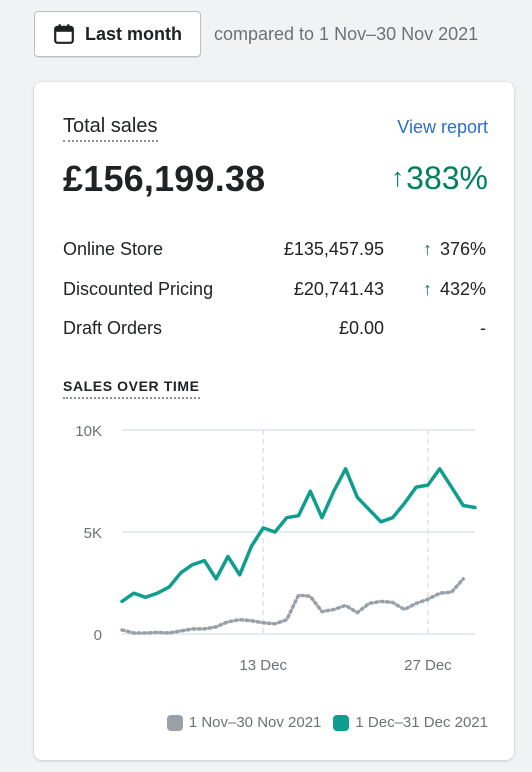 This screenshot has width=532, height=772. I want to click on comparison-text: compared to 1 Nov–30 Nov 2021, so click(346, 34).